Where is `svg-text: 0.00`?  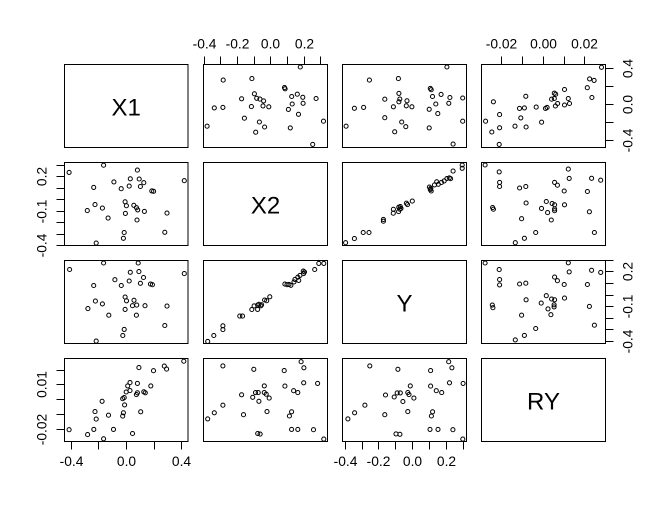
svg-text: 0.00 is located at coordinates (543, 44).